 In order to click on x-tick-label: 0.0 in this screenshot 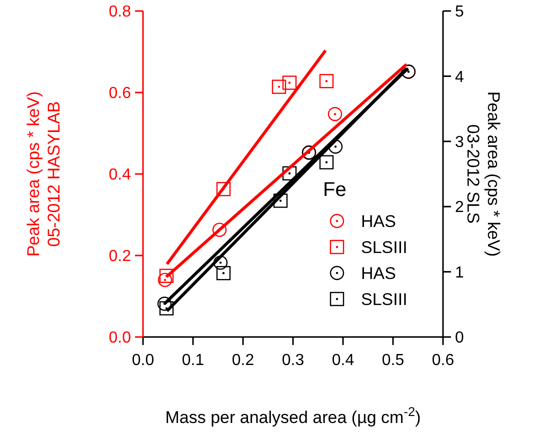, I will do `click(143, 360)`.